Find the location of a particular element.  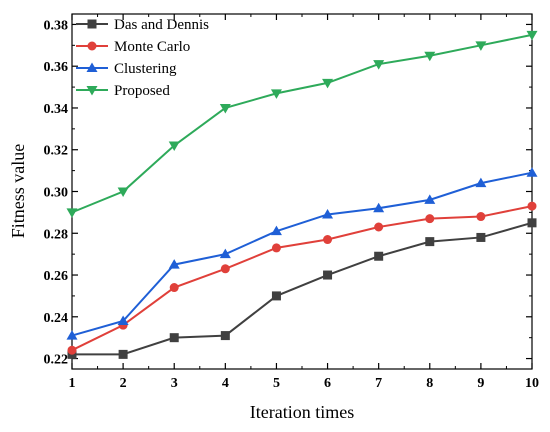

x-tick-label: 8 is located at coordinates (429, 383).